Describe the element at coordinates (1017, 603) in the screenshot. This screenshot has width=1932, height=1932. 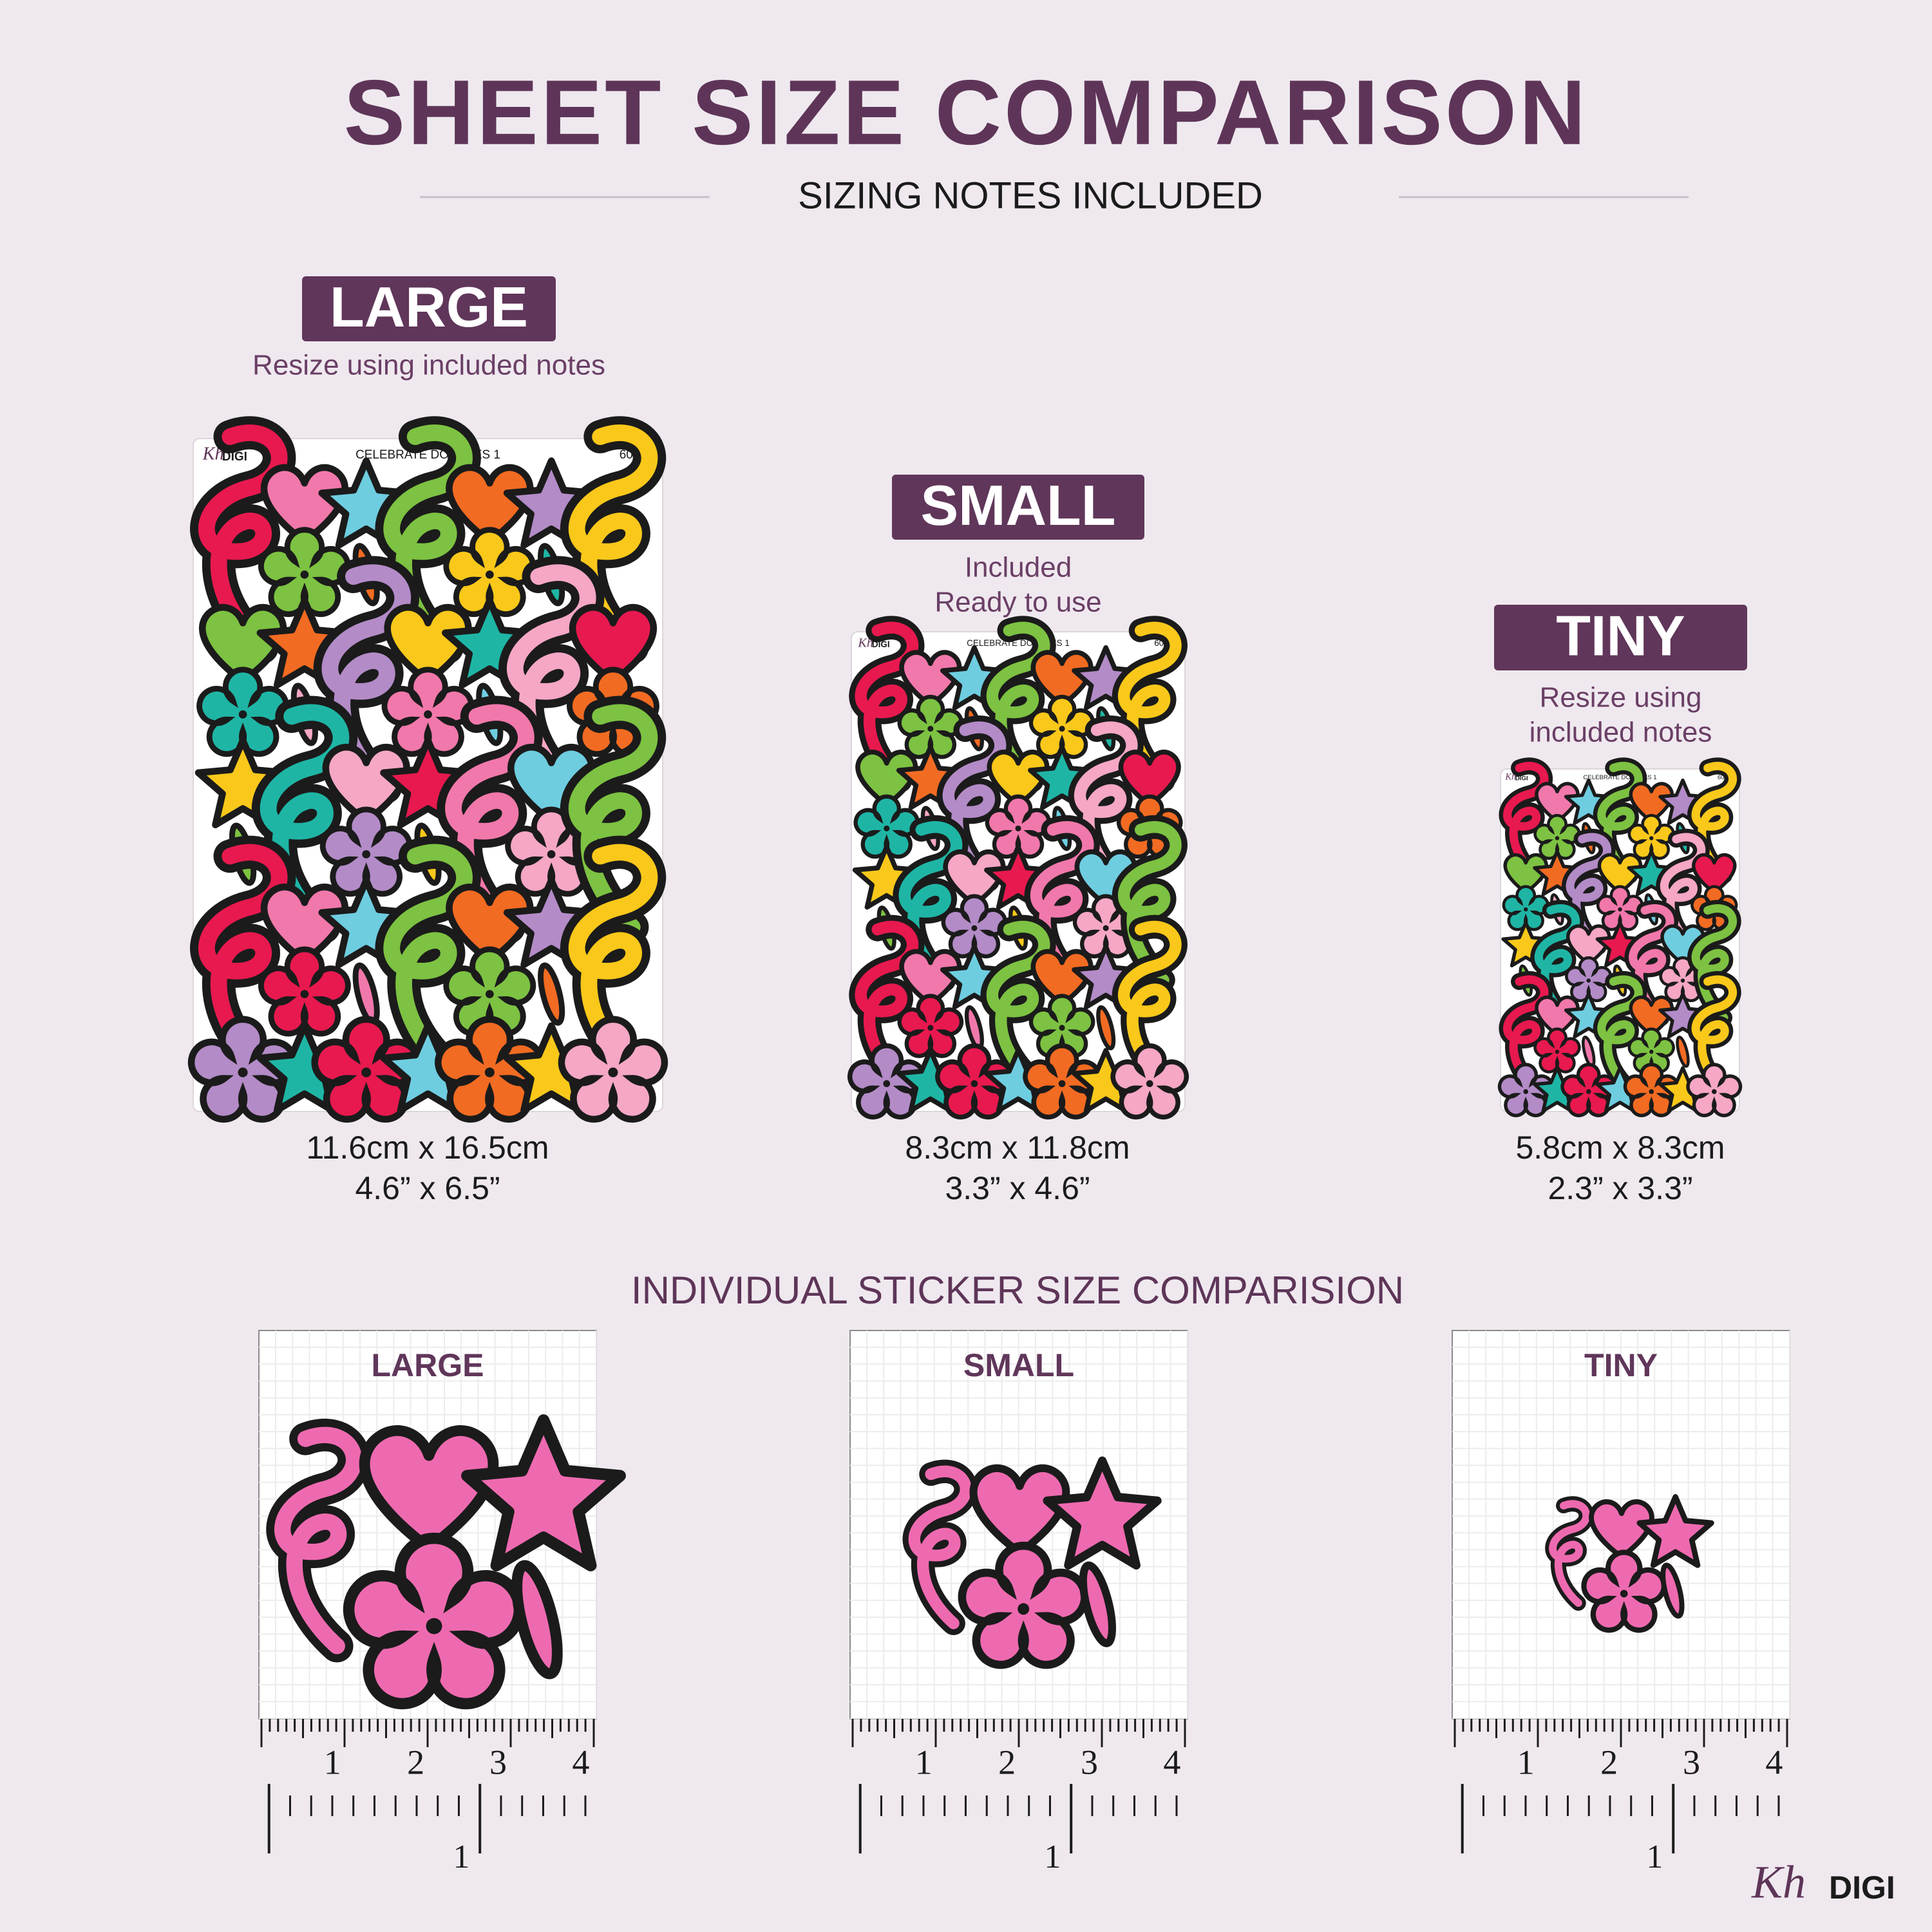
I see `caption: Ready to use` at that location.